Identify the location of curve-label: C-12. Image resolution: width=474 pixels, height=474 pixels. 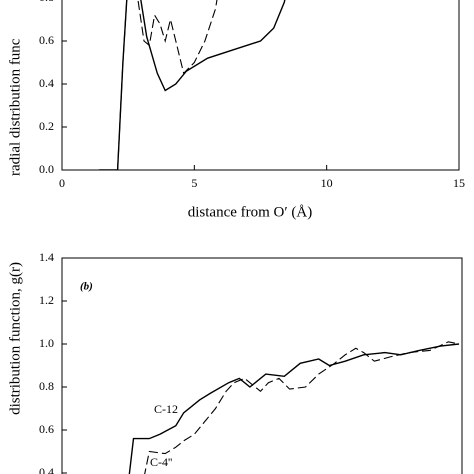
(166, 409).